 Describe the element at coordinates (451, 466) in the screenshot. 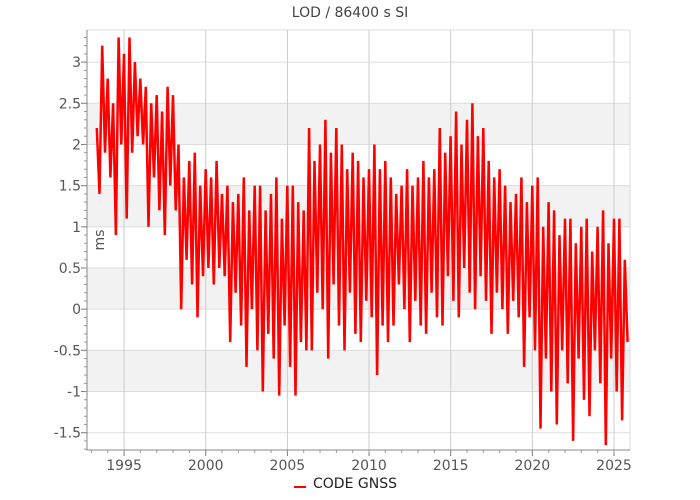

I see `x-tick-label: 2015` at that location.